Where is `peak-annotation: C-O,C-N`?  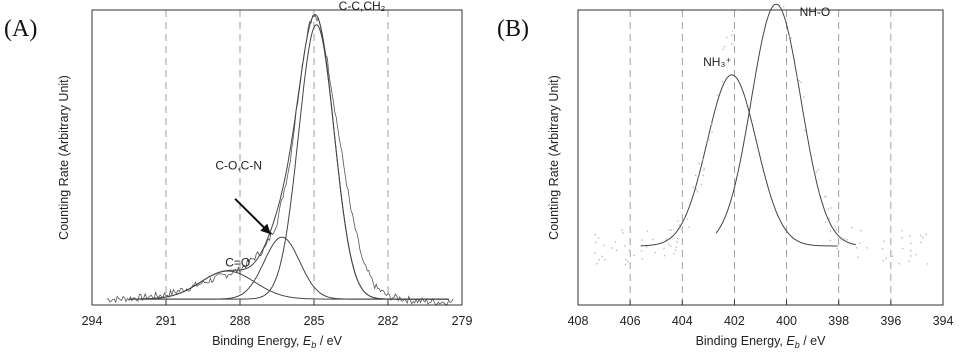 peak-annotation: C-O,C-N is located at coordinates (238, 165).